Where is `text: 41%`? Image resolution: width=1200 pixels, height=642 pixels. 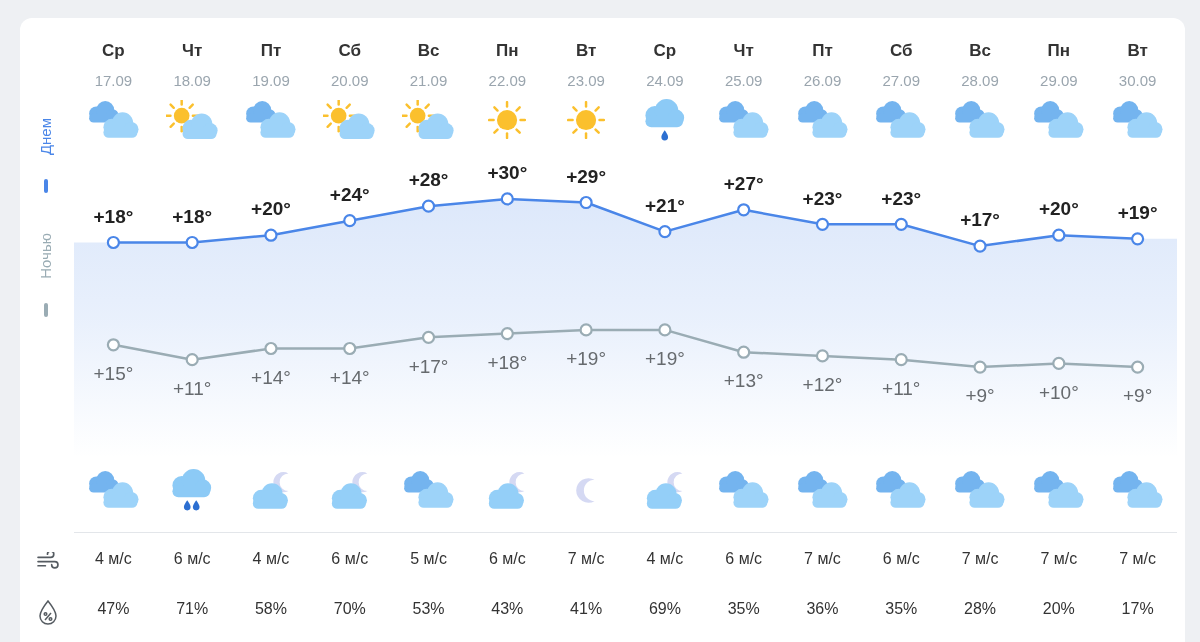
text: 41% is located at coordinates (586, 609).